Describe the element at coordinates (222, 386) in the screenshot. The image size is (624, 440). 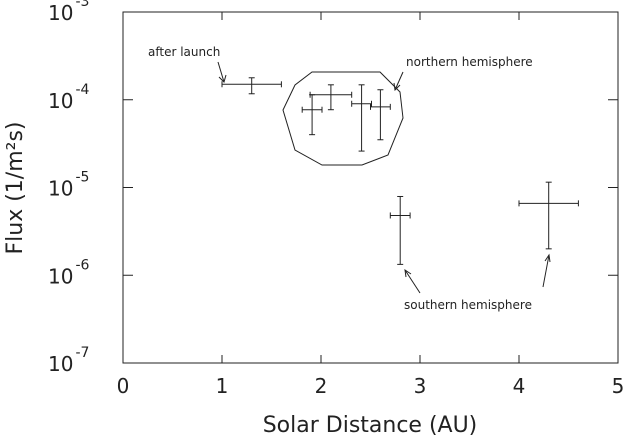
I see `x-tick-label: 1` at that location.